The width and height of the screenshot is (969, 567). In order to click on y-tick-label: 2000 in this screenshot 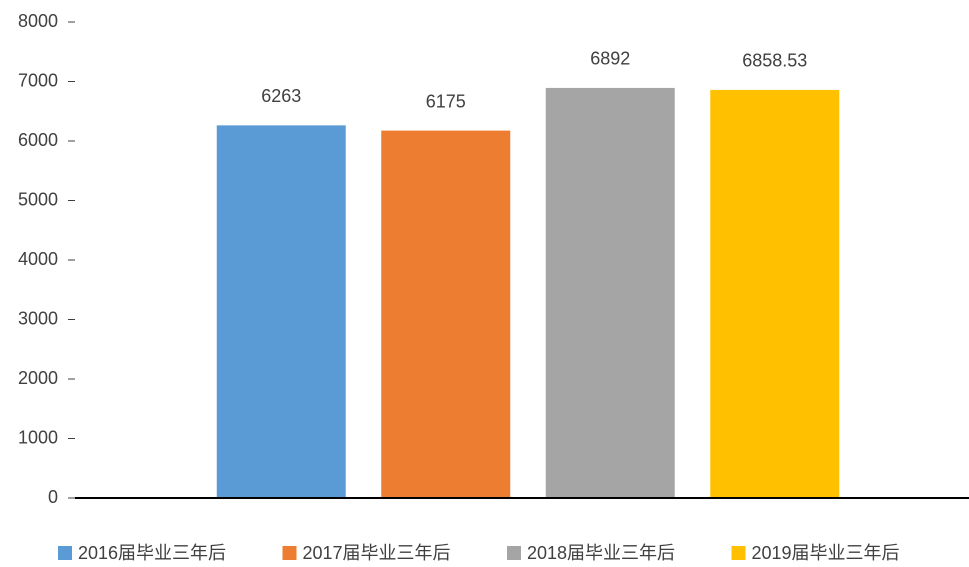, I will do `click(38, 378)`.